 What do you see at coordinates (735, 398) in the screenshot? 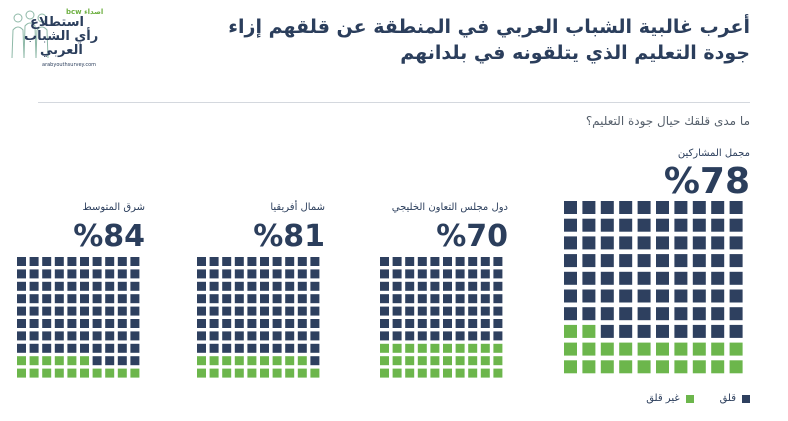
I see `legend-item-concerned: قلق` at bounding box center [735, 398].